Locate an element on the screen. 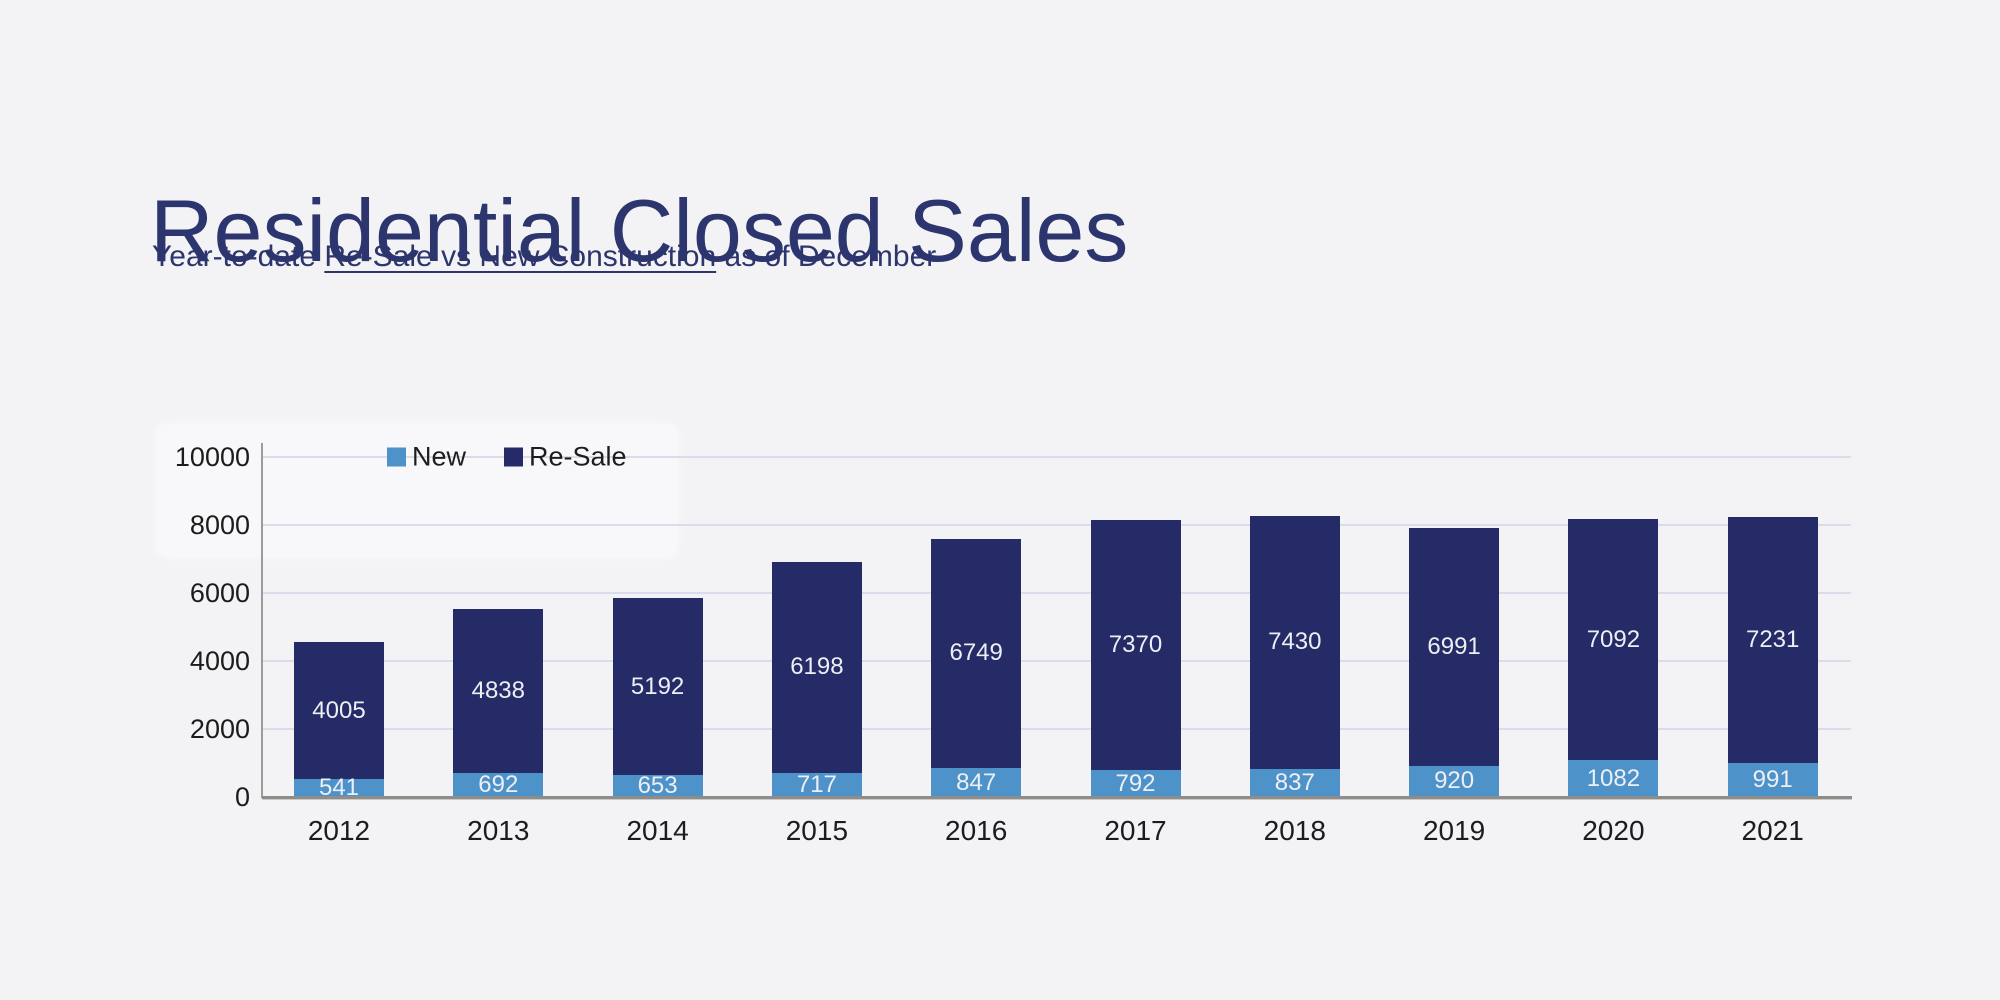 This screenshot has height=1000, width=2000. subtitle-underlined-link: Re-Sale vs New Construction is located at coordinates (520, 256).